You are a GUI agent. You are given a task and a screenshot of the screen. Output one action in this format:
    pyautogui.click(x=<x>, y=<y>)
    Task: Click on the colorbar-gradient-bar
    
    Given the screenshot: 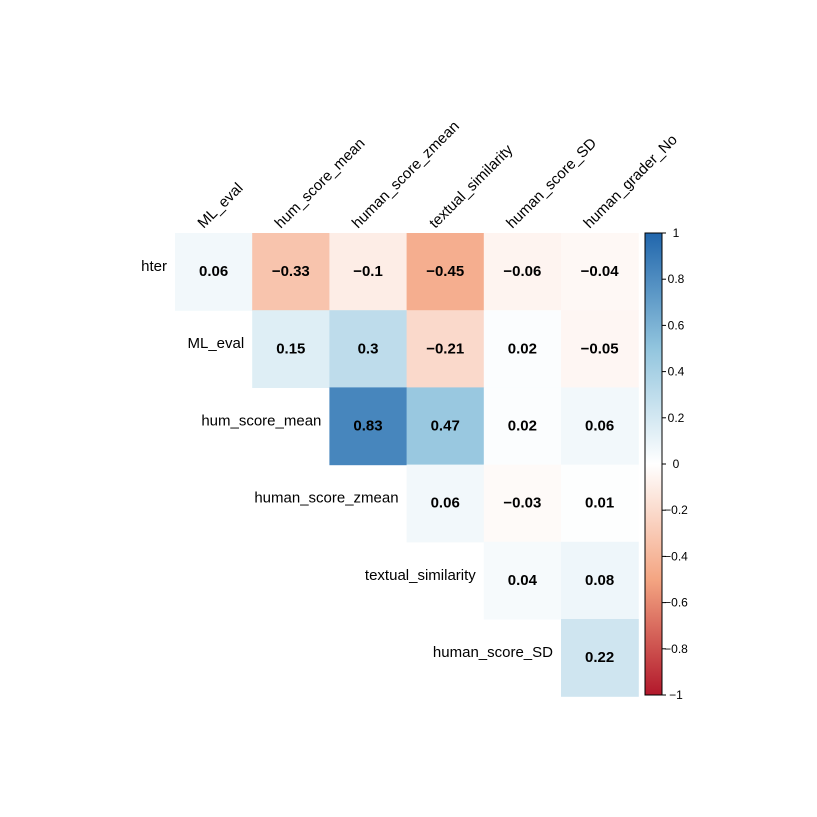 What is the action you would take?
    pyautogui.click(x=653, y=464)
    